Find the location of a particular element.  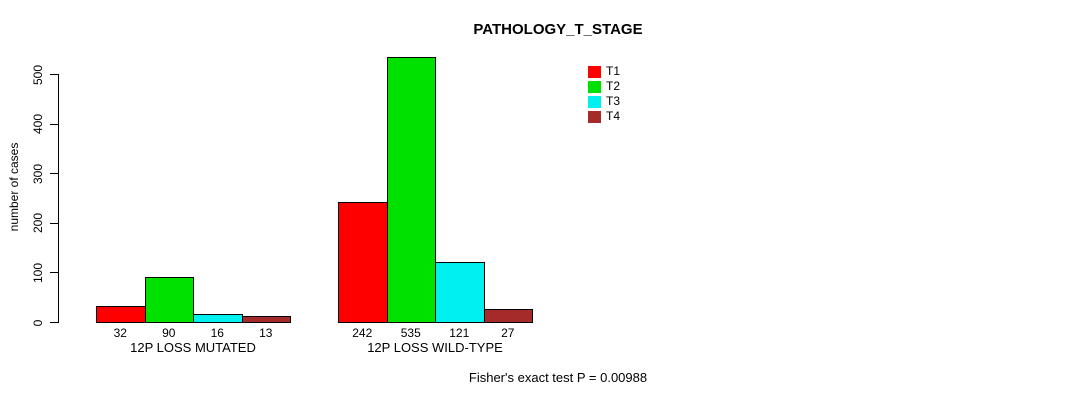

y-tick-label: 100 is located at coordinates (38, 272).